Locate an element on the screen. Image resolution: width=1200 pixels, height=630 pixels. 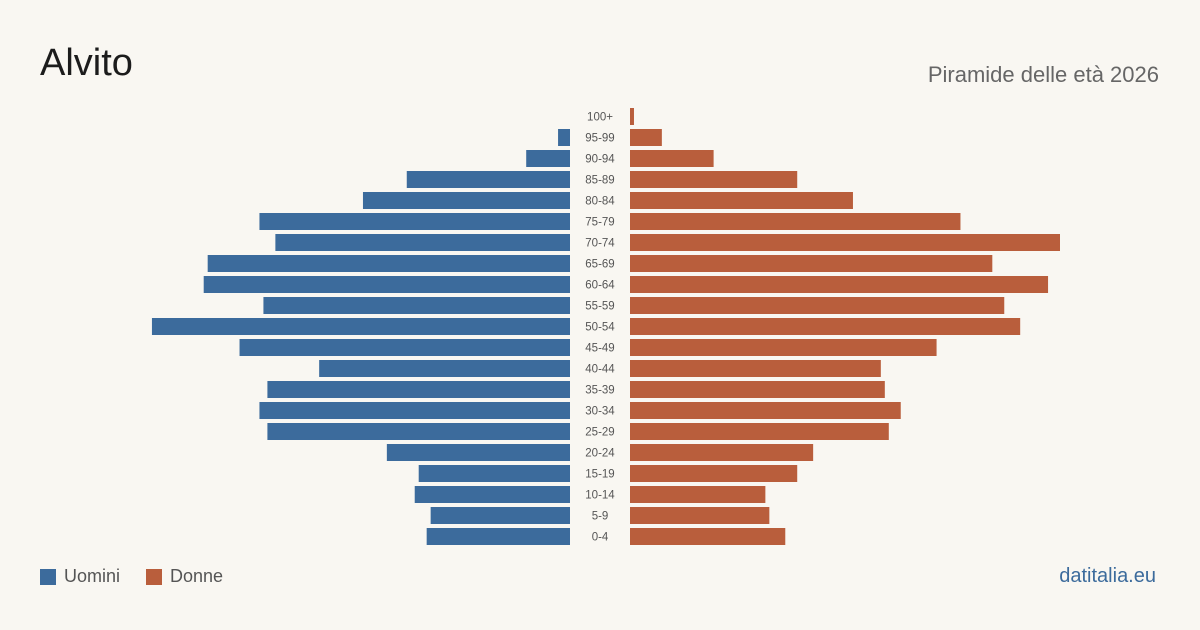
age-label-100+: 100+ is located at coordinates (600, 118).